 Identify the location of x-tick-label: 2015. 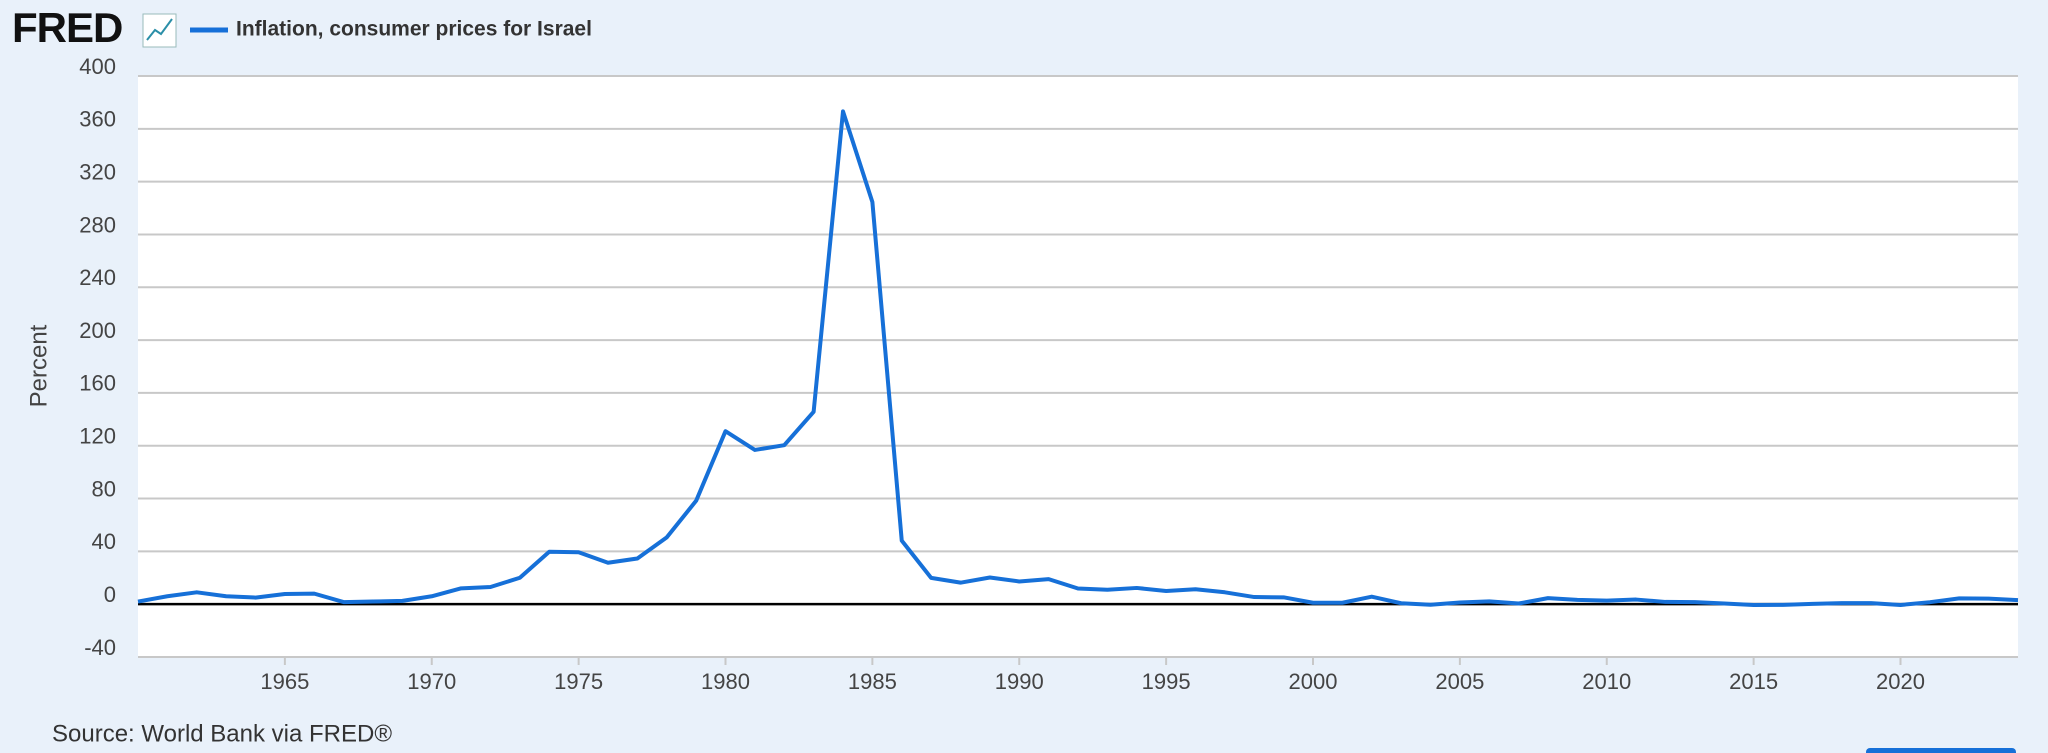
(1753, 681).